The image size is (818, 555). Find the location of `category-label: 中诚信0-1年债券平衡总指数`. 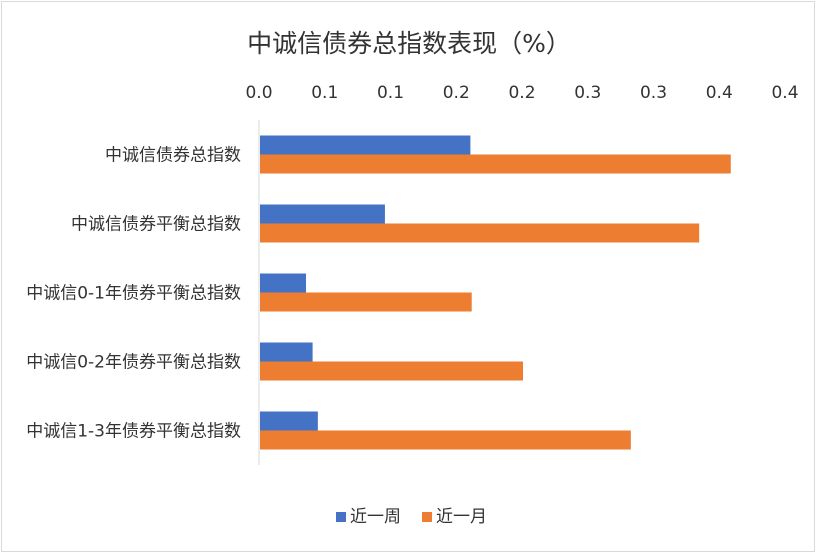

category-label: 中诚信0-1年债券平衡总指数 is located at coordinates (133, 294).